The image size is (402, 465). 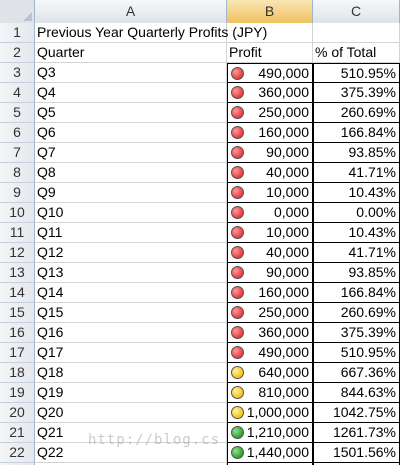 I want to click on row-number: 8, so click(x=17, y=173).